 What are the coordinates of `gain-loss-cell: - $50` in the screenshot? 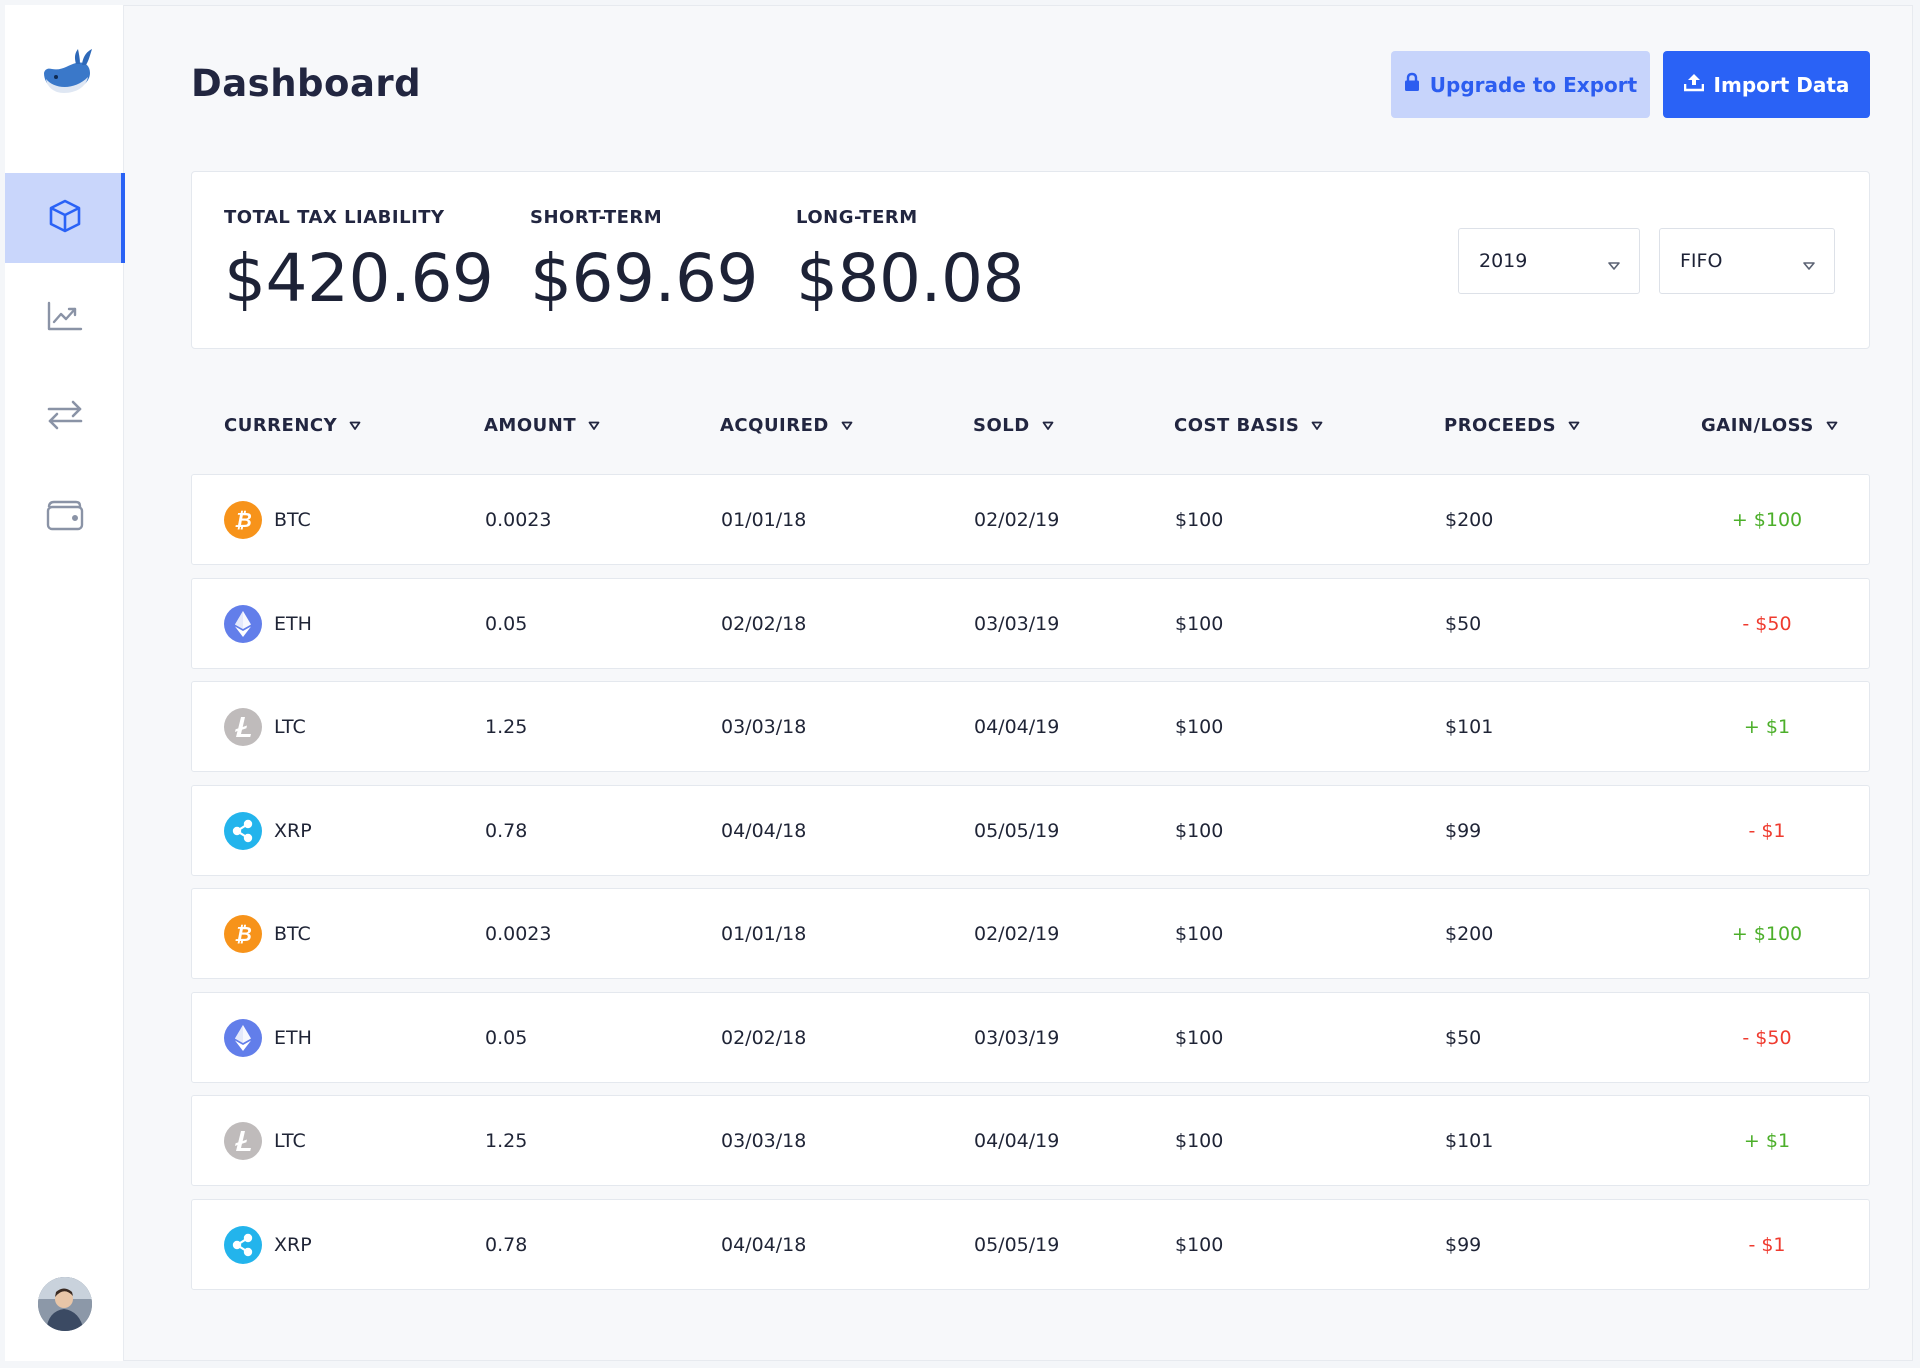 It's located at (1767, 1037).